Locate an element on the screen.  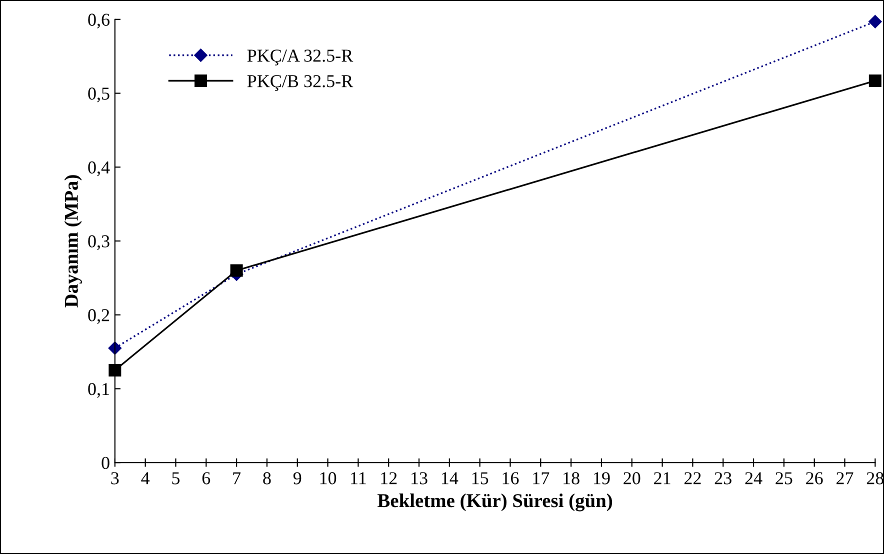
x-tick-label: 3 is located at coordinates (115, 478).